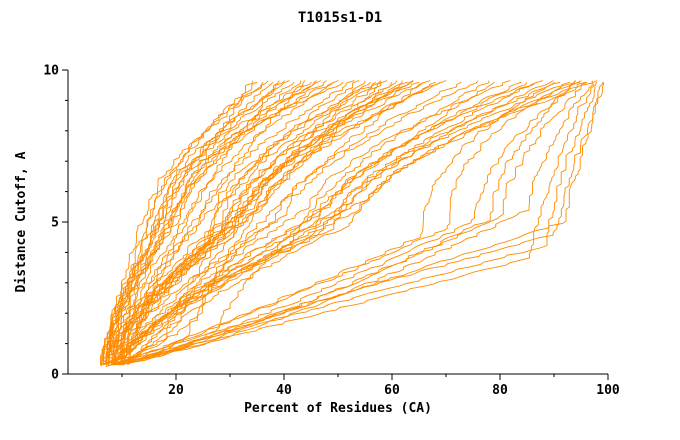 The image size is (680, 440). What do you see at coordinates (176, 390) in the screenshot?
I see `x-tick-label: 20` at bounding box center [176, 390].